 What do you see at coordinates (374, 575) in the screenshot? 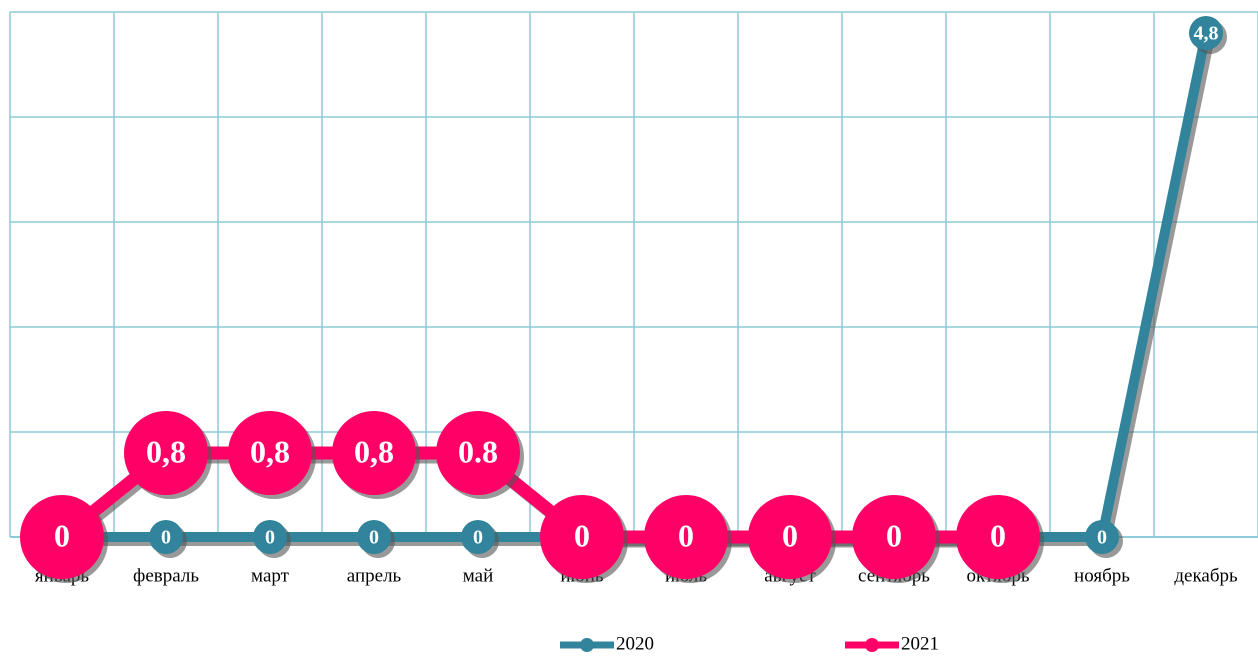
I see `x-tick-label: апрель` at bounding box center [374, 575].